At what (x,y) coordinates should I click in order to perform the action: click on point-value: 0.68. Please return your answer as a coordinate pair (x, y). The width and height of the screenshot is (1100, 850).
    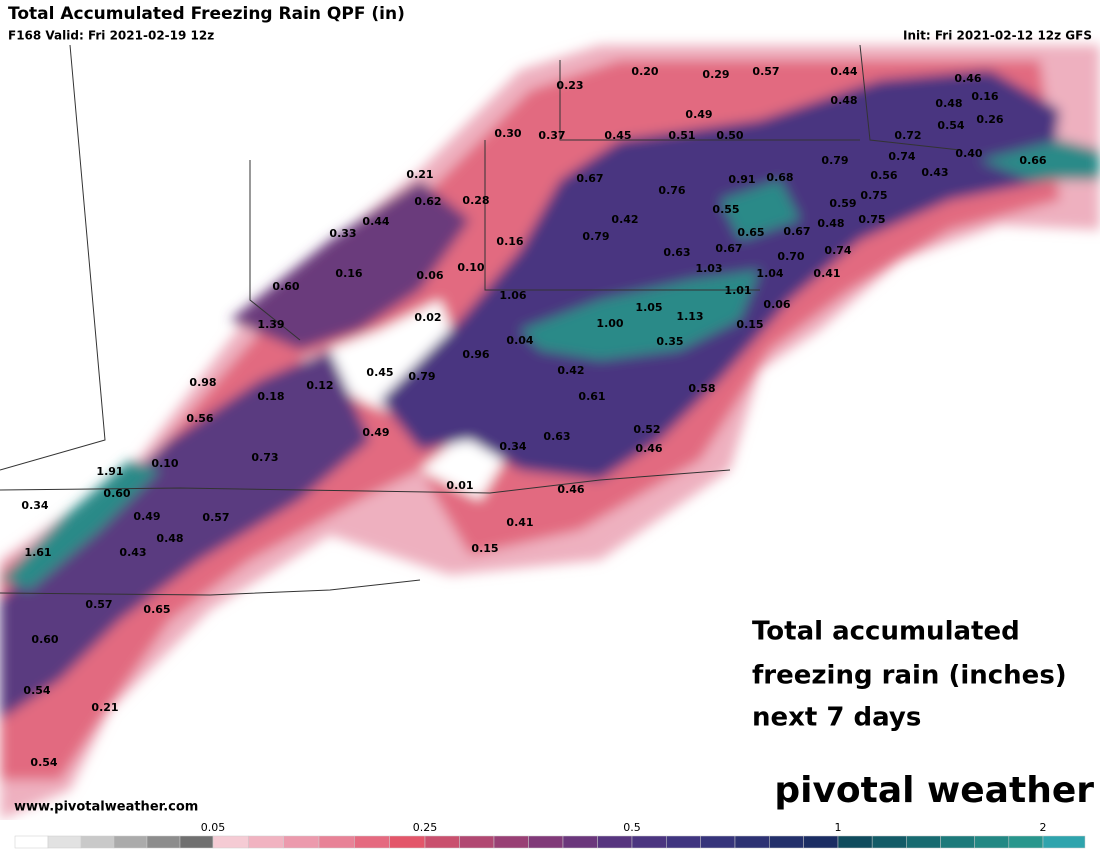
    Looking at the image, I should click on (779, 177).